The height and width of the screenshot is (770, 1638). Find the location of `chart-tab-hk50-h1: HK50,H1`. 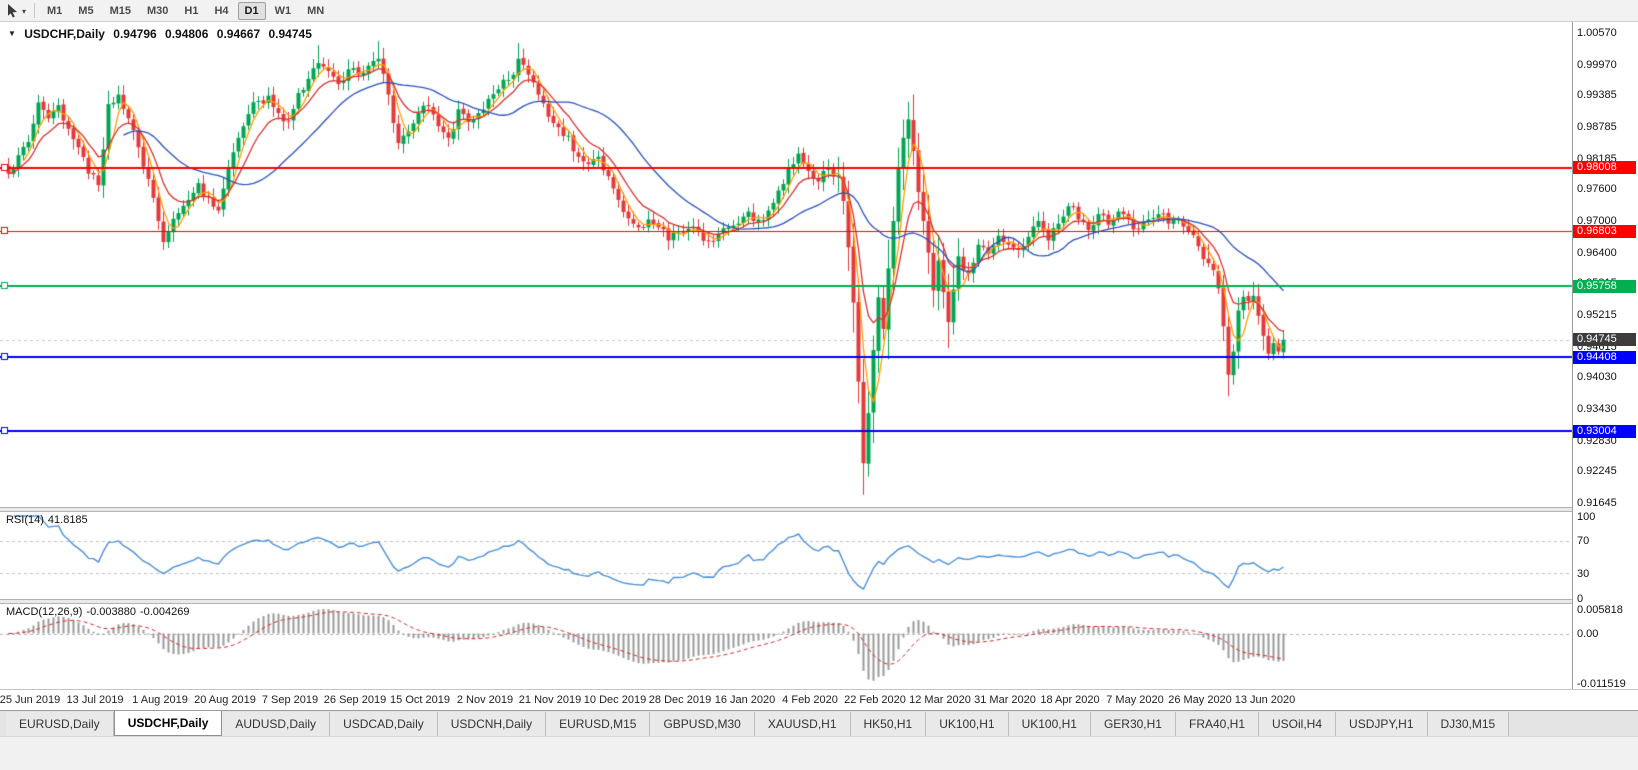

chart-tab-hk50-h1: HK50,H1 is located at coordinates (888, 724).